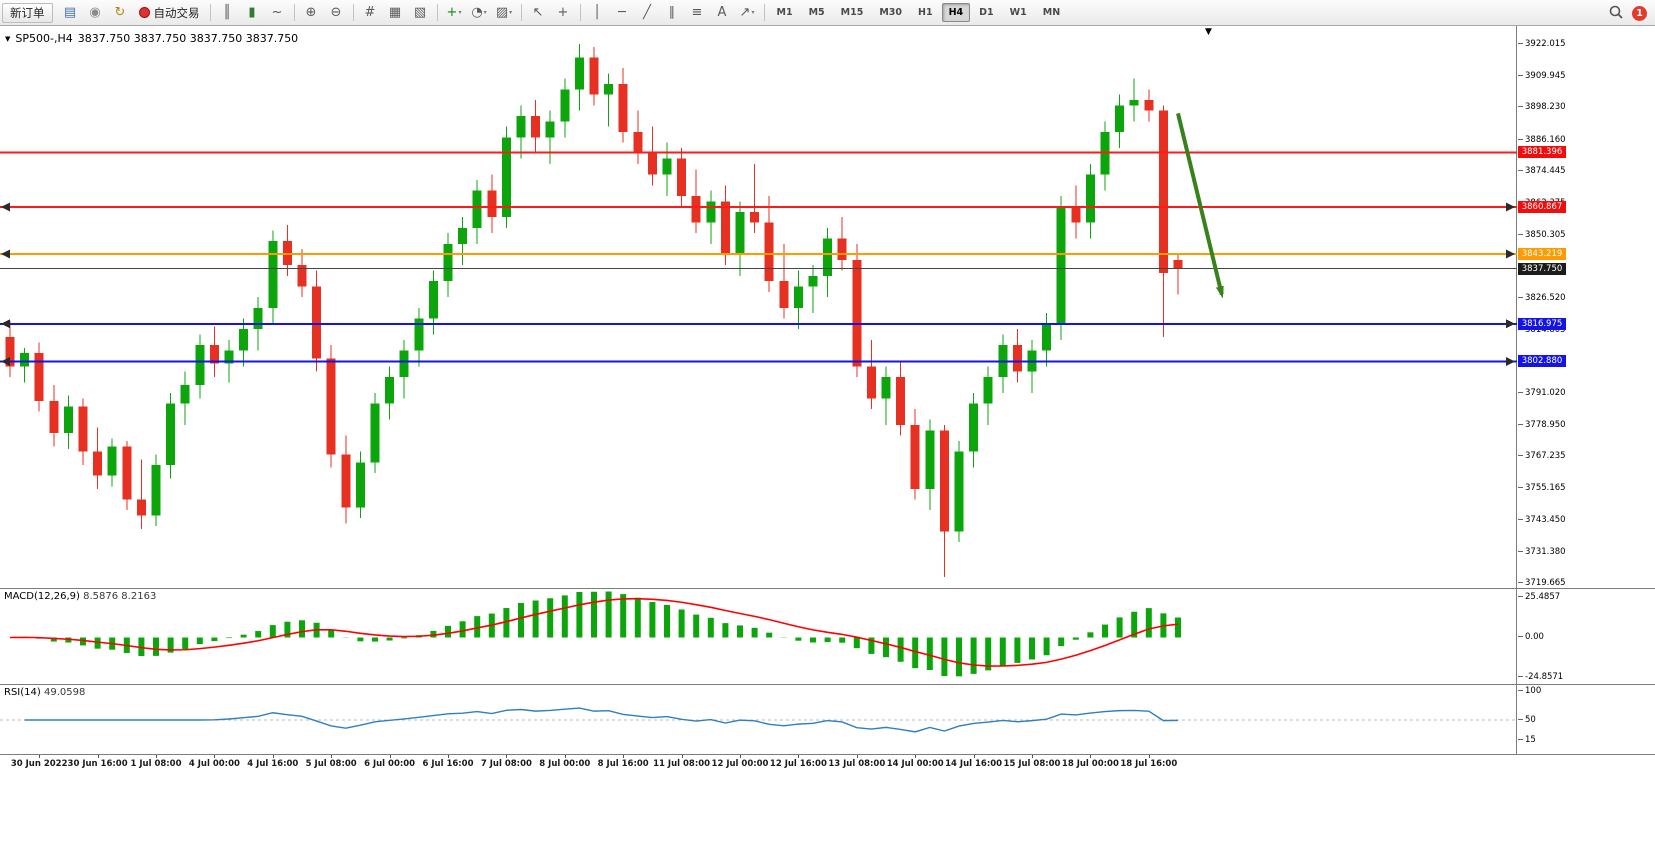  I want to click on timeframe-w1-button: W1, so click(1018, 12).